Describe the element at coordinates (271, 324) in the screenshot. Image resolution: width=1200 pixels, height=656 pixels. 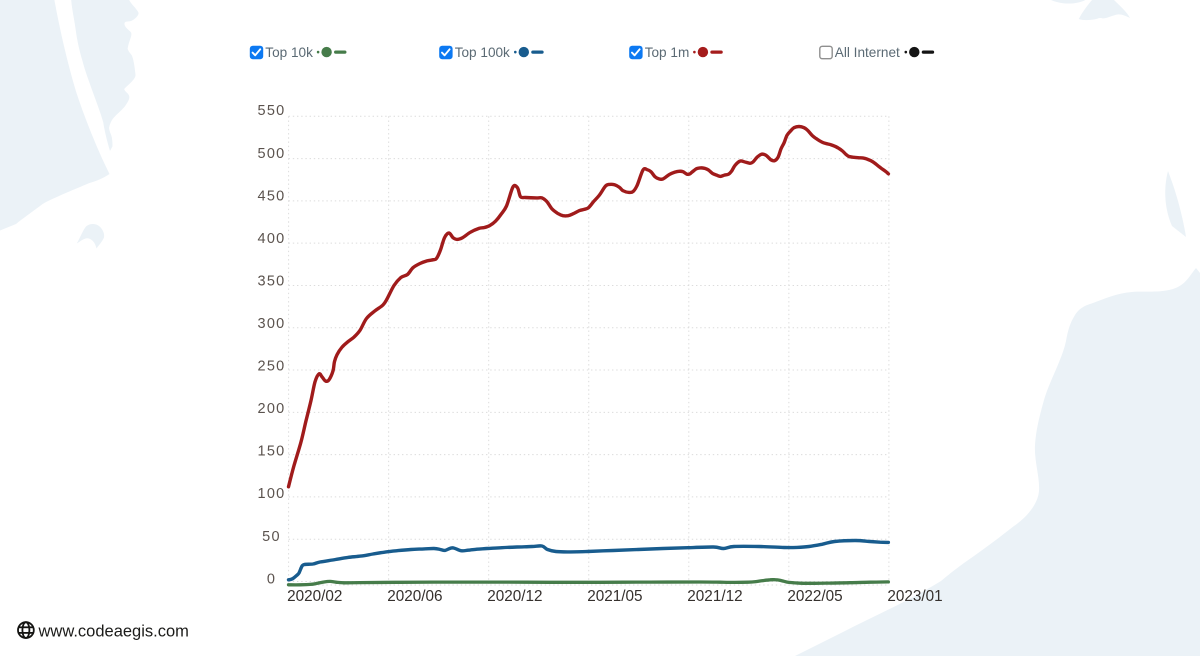
I see `svg-text: 300` at that location.